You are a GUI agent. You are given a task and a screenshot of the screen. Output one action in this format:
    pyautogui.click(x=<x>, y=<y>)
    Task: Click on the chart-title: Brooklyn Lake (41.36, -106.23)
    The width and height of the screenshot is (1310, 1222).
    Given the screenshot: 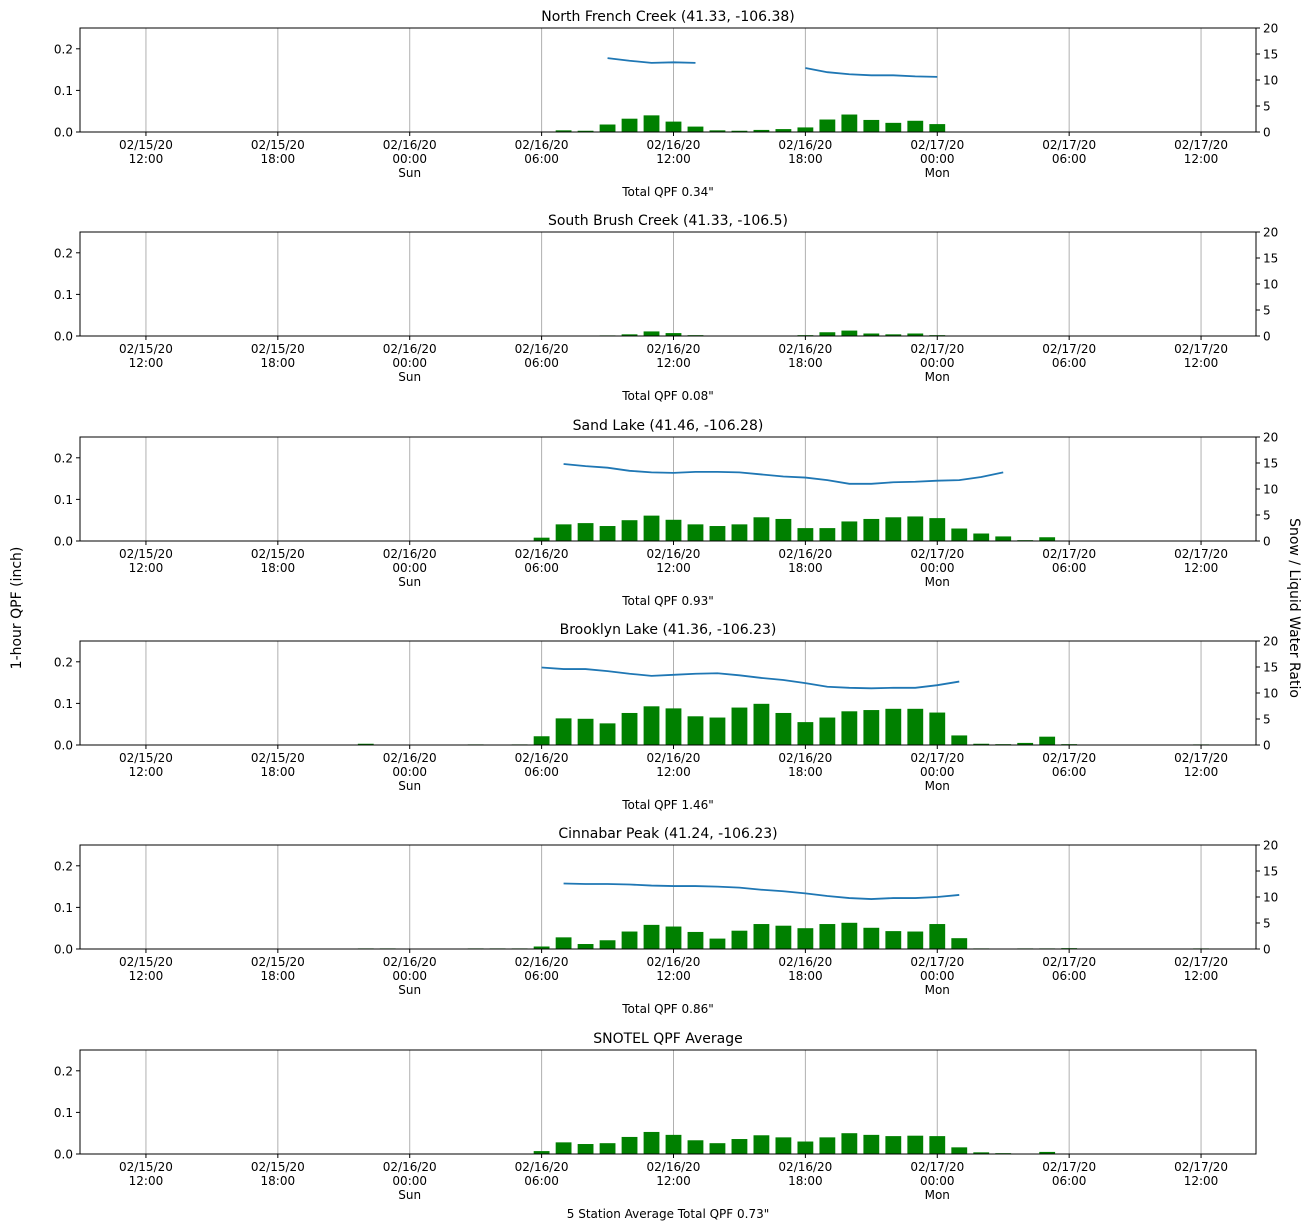 What is the action you would take?
    pyautogui.click(x=668, y=630)
    